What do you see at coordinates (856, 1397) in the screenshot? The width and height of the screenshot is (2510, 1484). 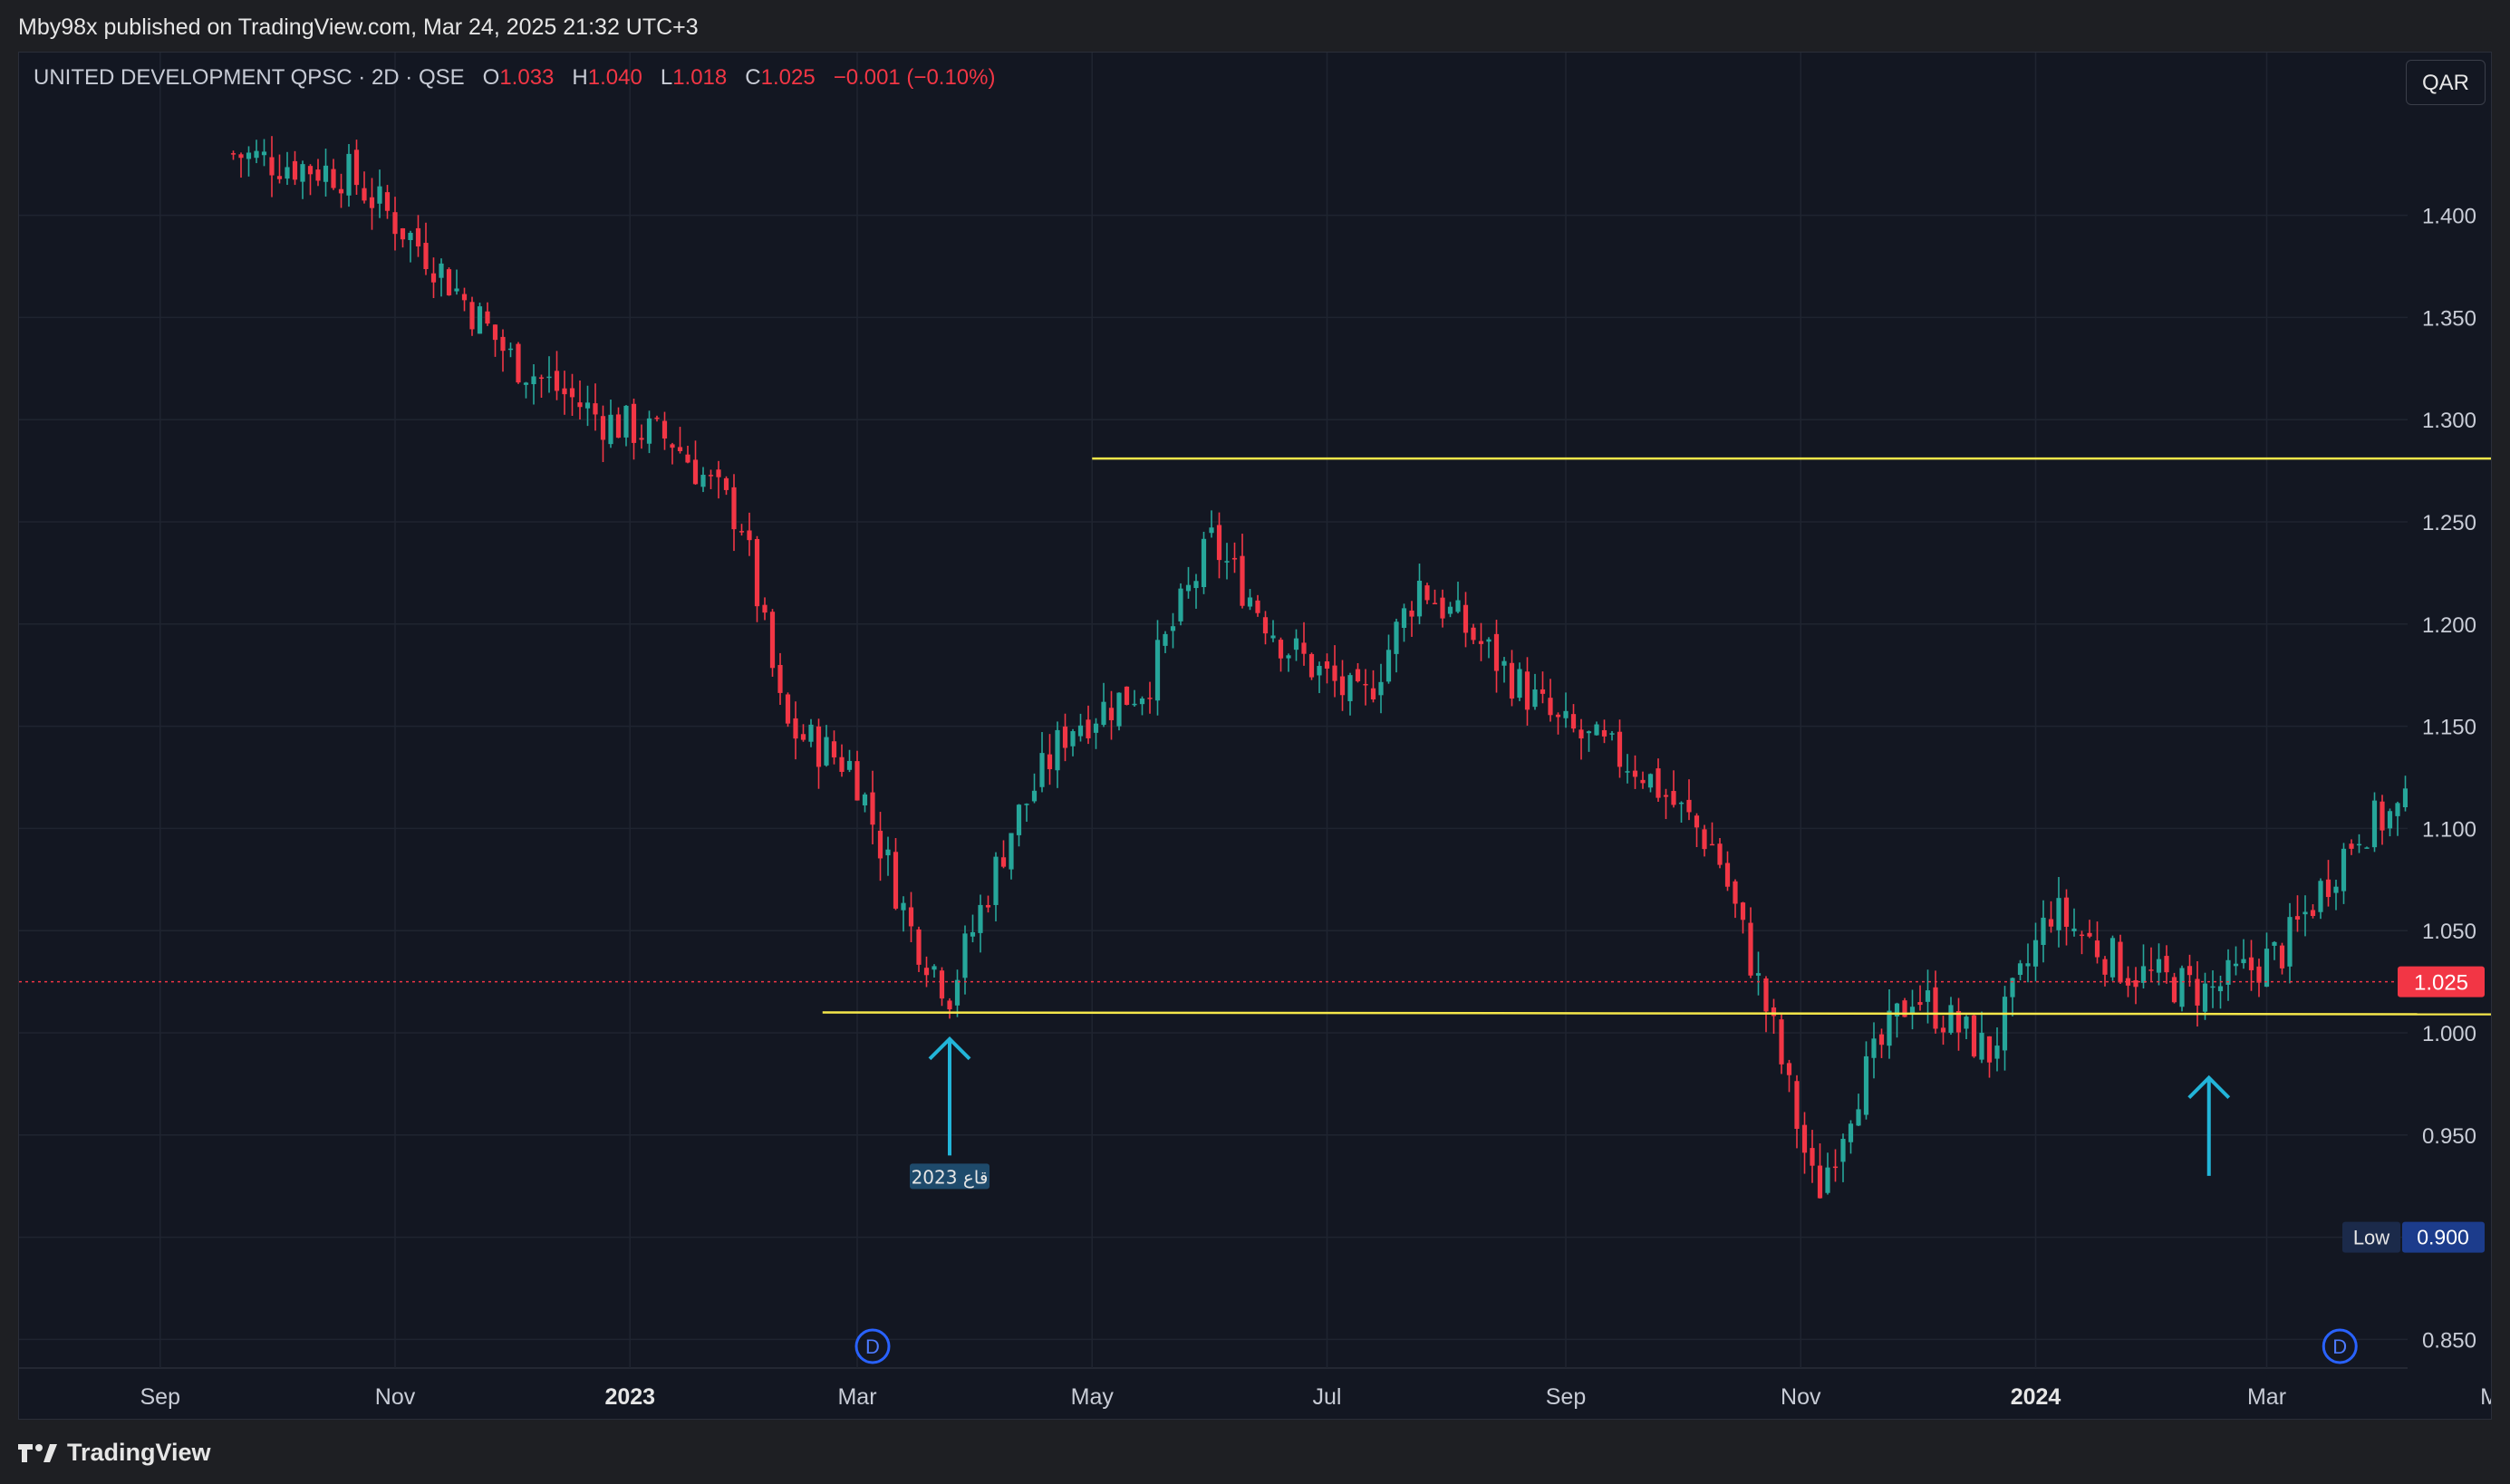 I see `x-tick-label: Mar` at bounding box center [856, 1397].